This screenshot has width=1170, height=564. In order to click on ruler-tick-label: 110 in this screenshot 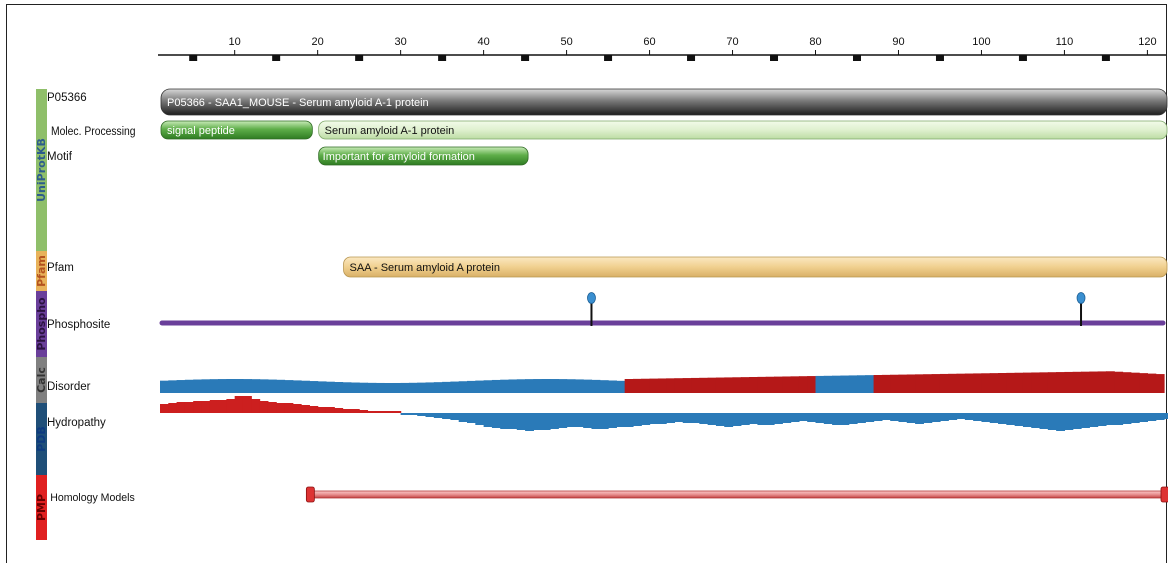, I will do `click(1065, 42)`.